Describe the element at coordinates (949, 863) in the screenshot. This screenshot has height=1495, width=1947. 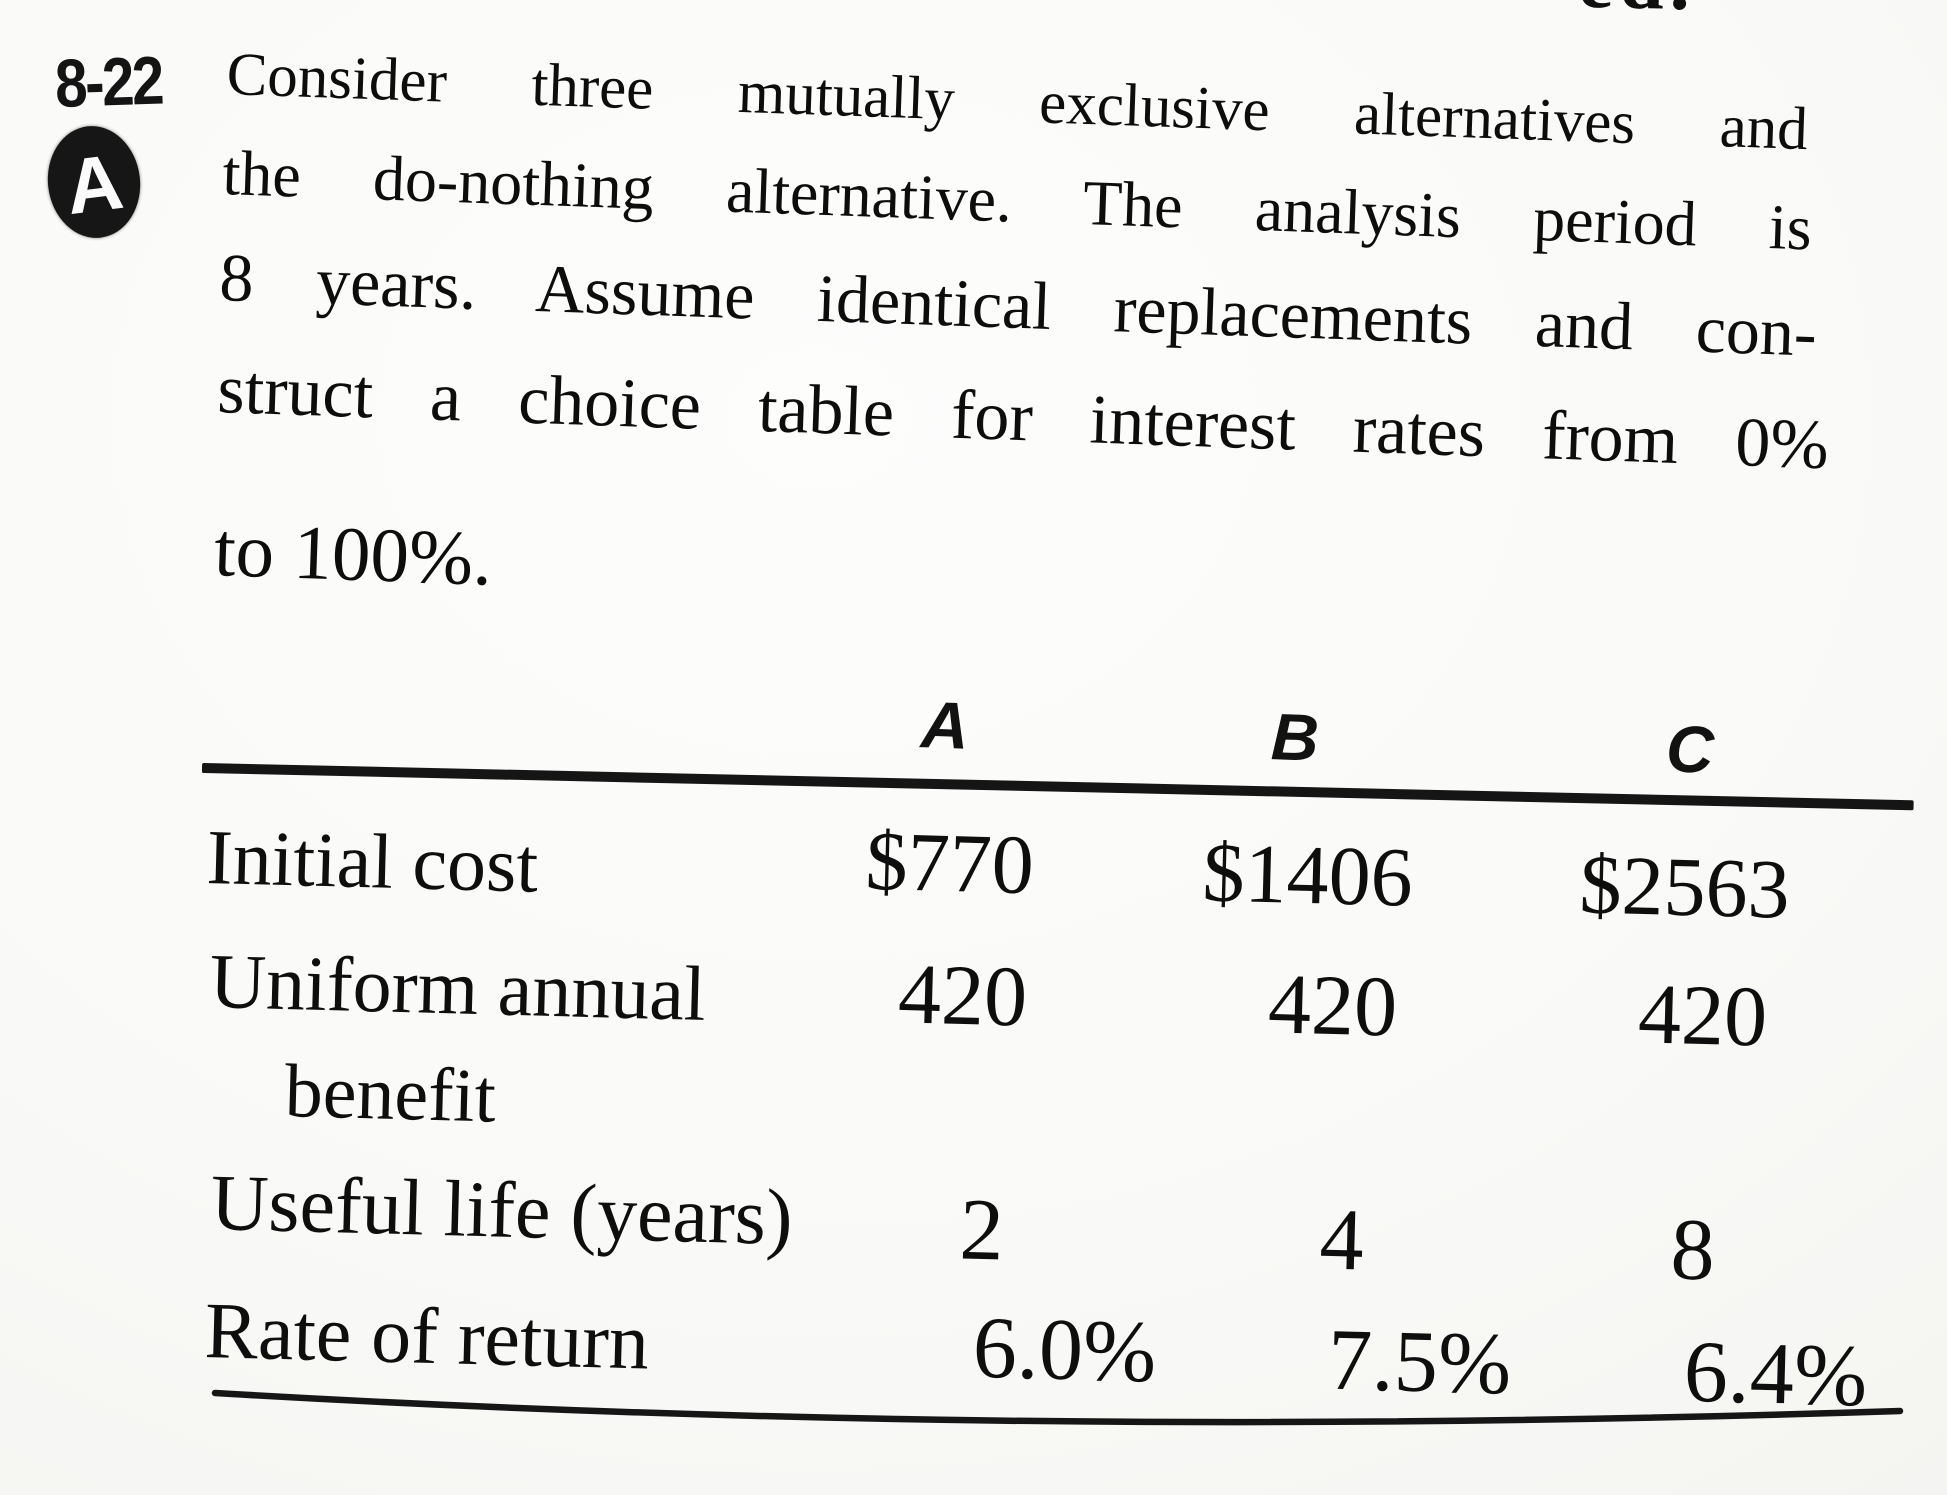
I see `table-cell: $770` at that location.